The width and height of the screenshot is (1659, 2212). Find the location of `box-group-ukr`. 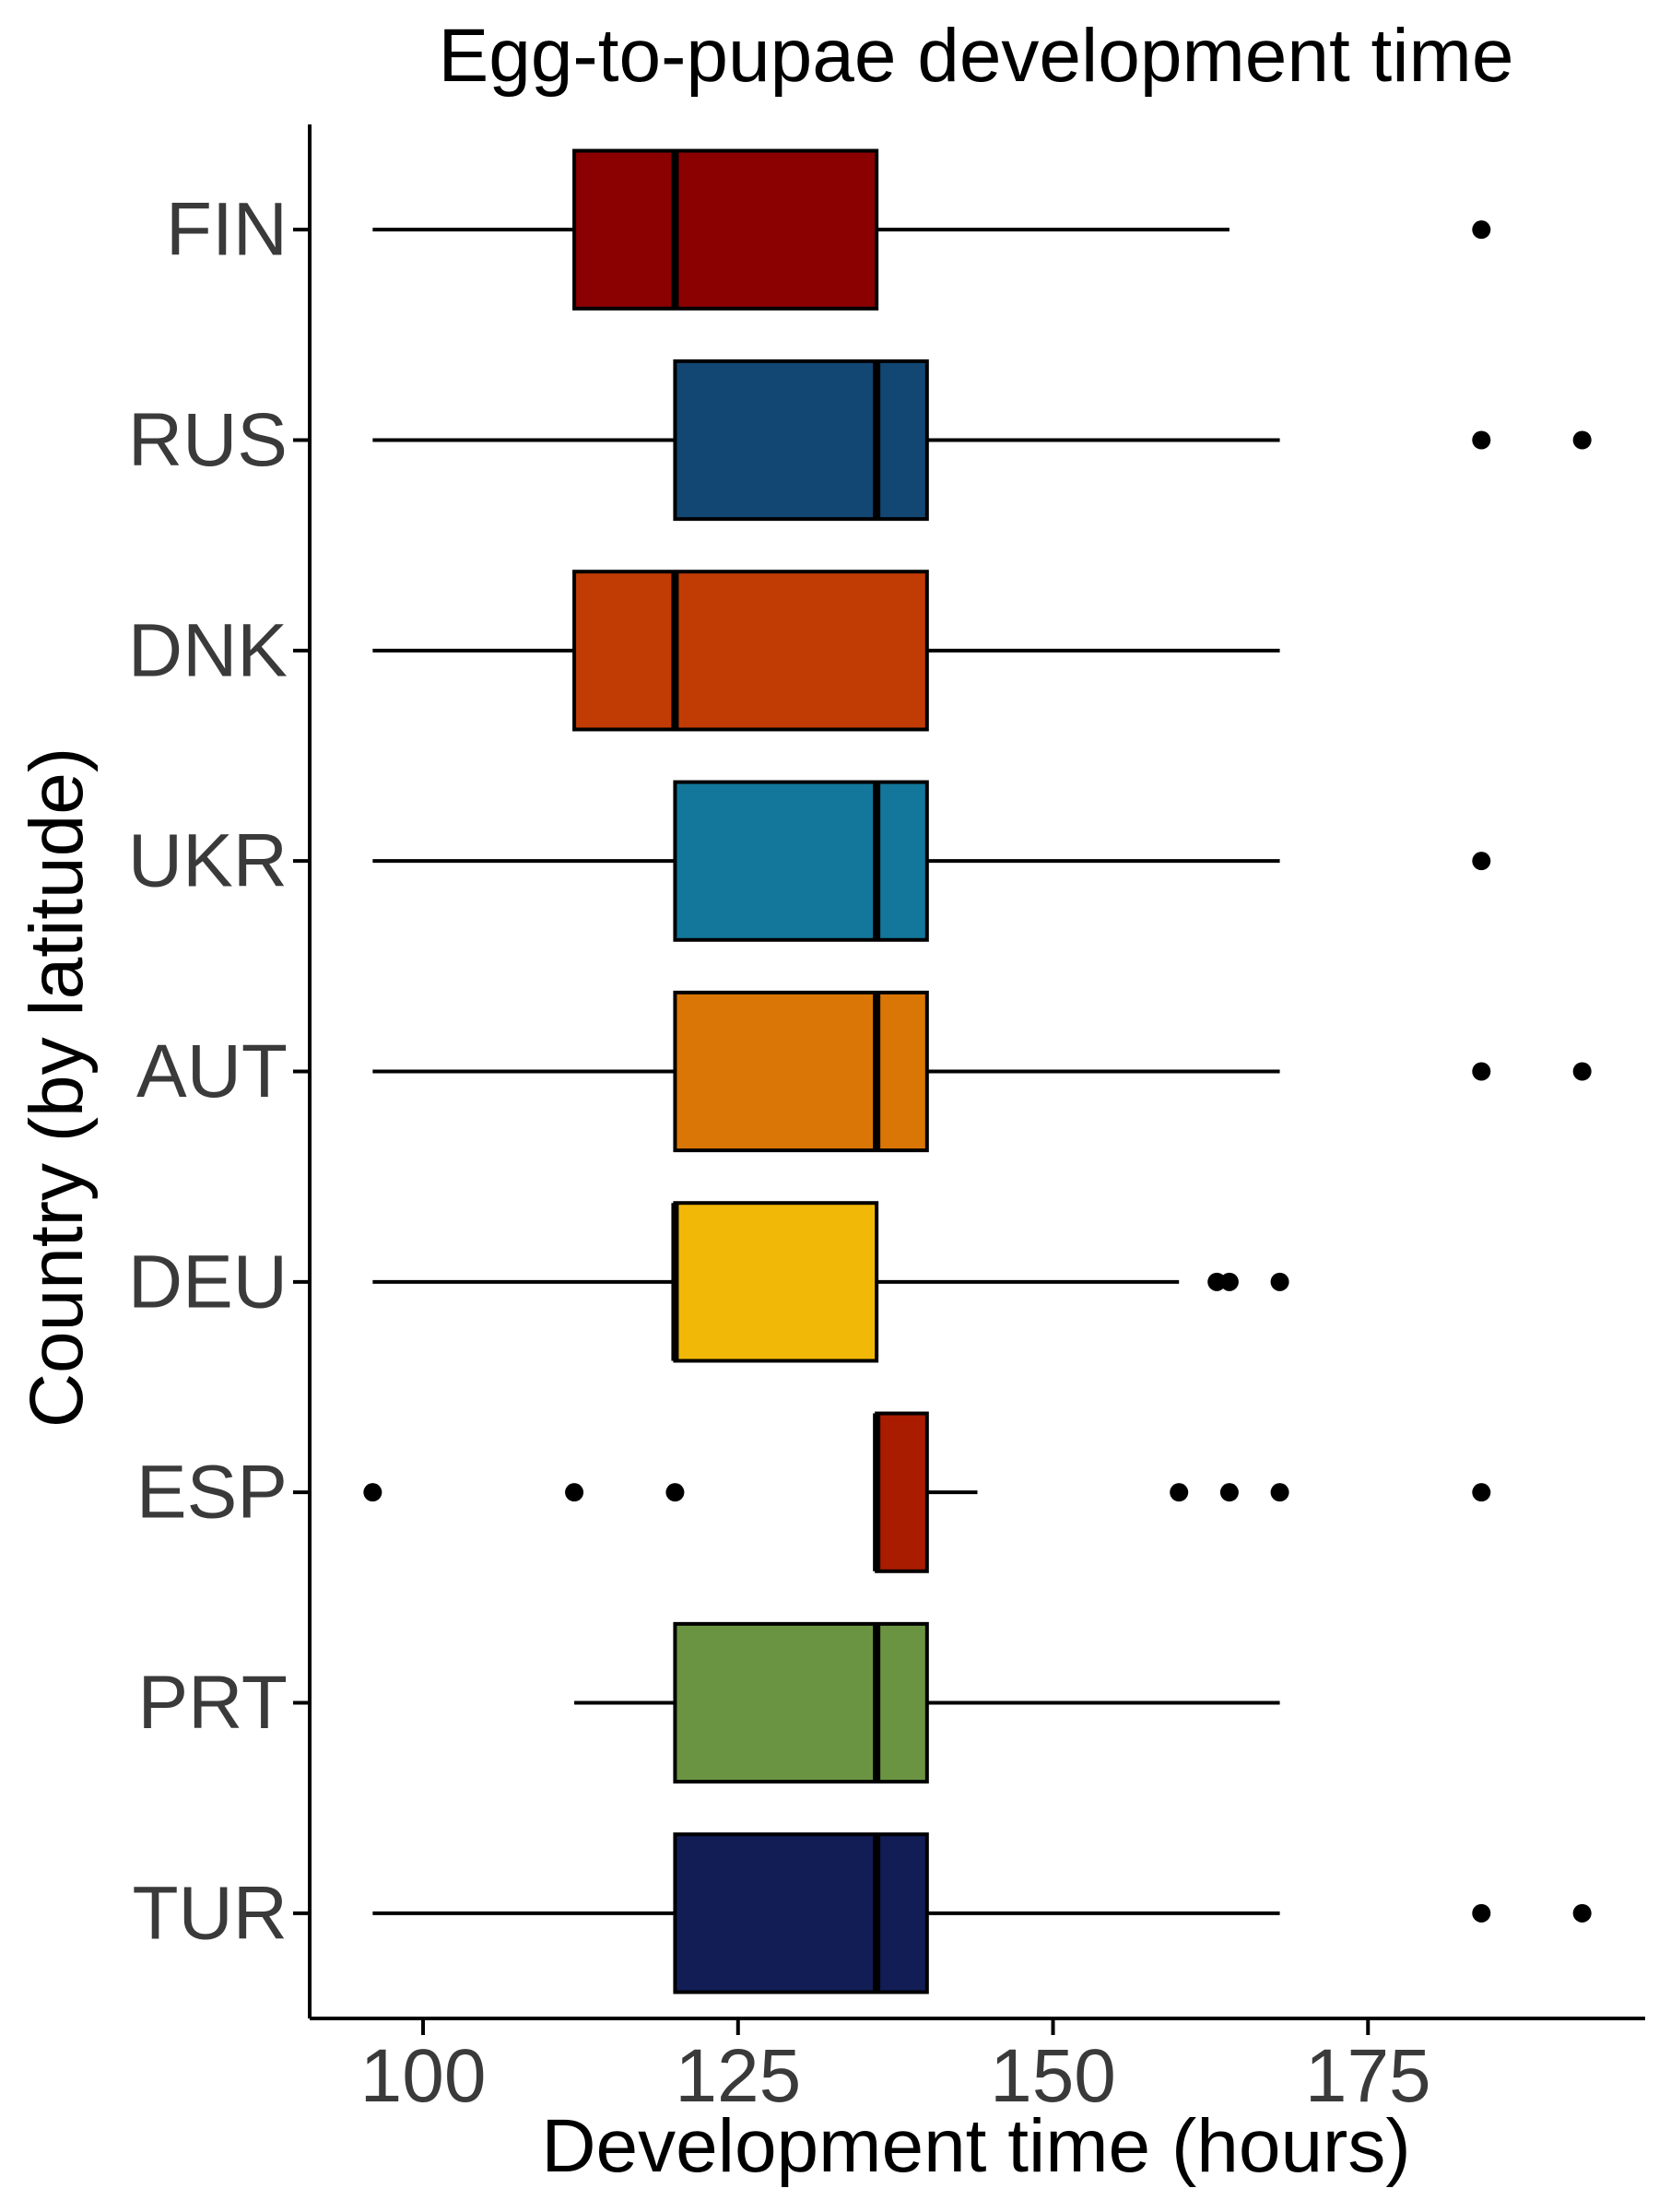

box-group-ukr is located at coordinates (931, 861).